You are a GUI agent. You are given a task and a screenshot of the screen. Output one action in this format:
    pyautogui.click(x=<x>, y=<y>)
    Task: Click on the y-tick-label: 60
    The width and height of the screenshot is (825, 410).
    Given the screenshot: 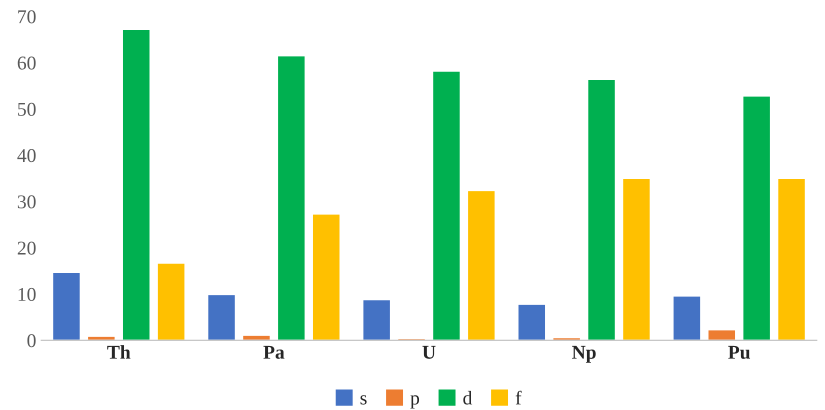 What is the action you would take?
    pyautogui.click(x=27, y=63)
    